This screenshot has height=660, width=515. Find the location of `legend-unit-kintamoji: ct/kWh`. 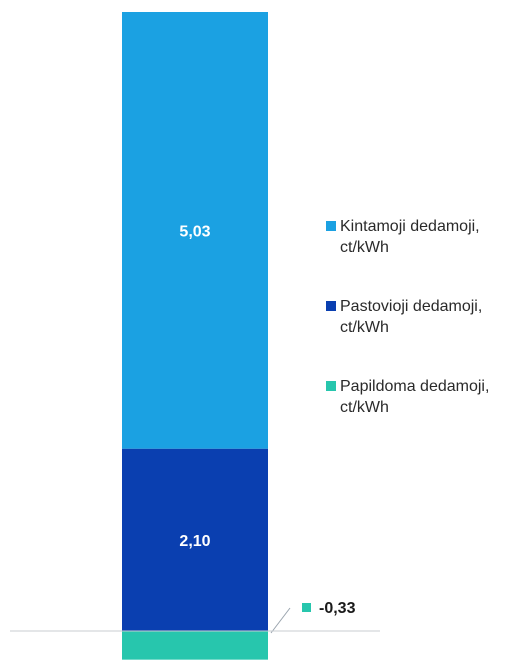

legend-unit-kintamoji: ct/kWh is located at coordinates (364, 247).